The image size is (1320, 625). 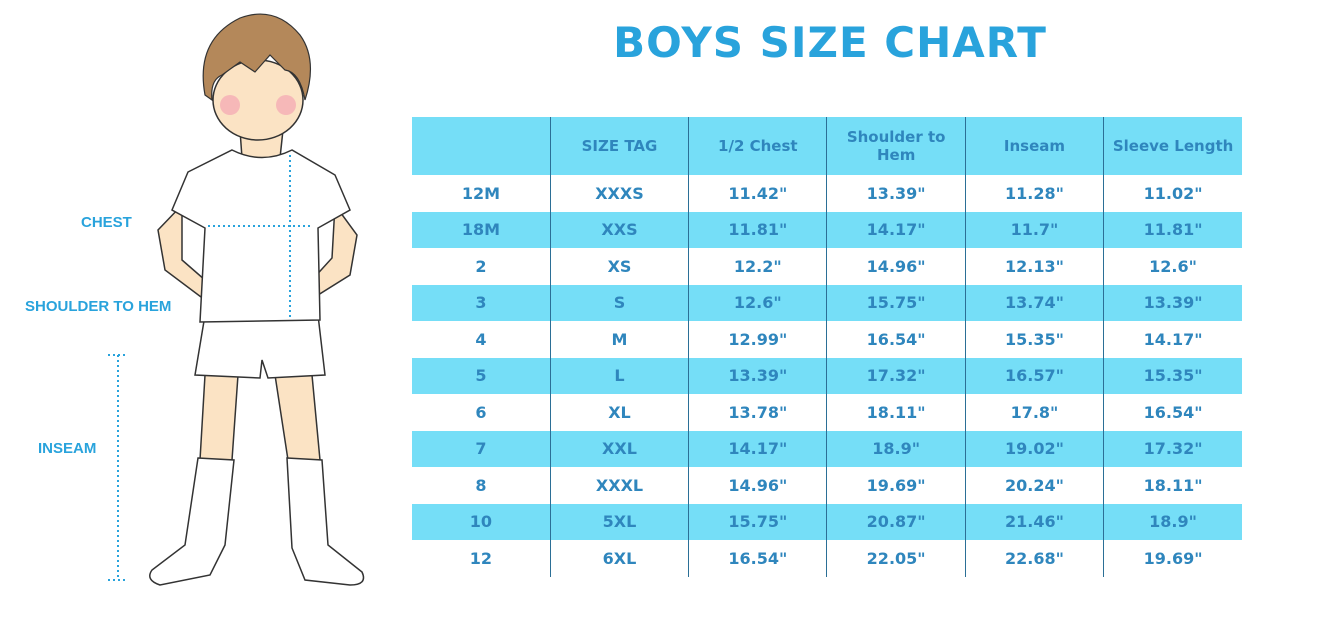 I want to click on diagram-label: INSEAM, so click(x=67, y=448).